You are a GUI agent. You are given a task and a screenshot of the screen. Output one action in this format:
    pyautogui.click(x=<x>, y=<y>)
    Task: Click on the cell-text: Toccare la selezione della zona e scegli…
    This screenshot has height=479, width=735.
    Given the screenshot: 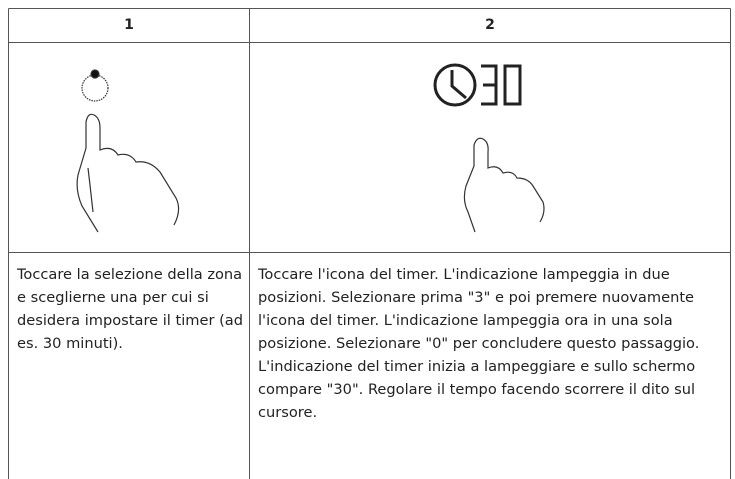 What is the action you would take?
    pyautogui.click(x=130, y=309)
    